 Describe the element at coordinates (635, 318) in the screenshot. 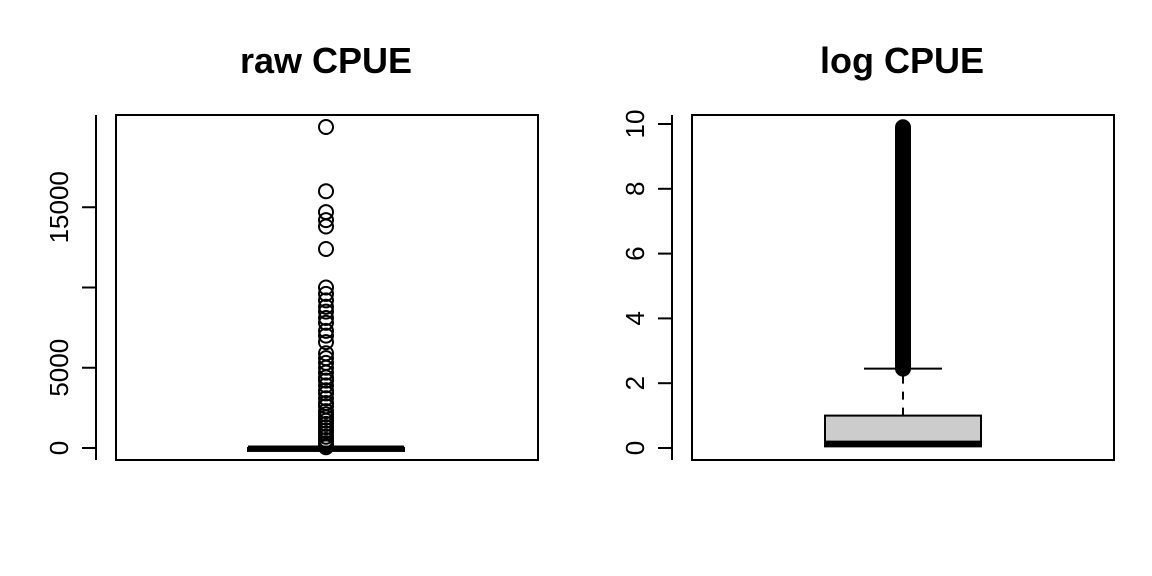

I see `y-tick-label: 4` at that location.